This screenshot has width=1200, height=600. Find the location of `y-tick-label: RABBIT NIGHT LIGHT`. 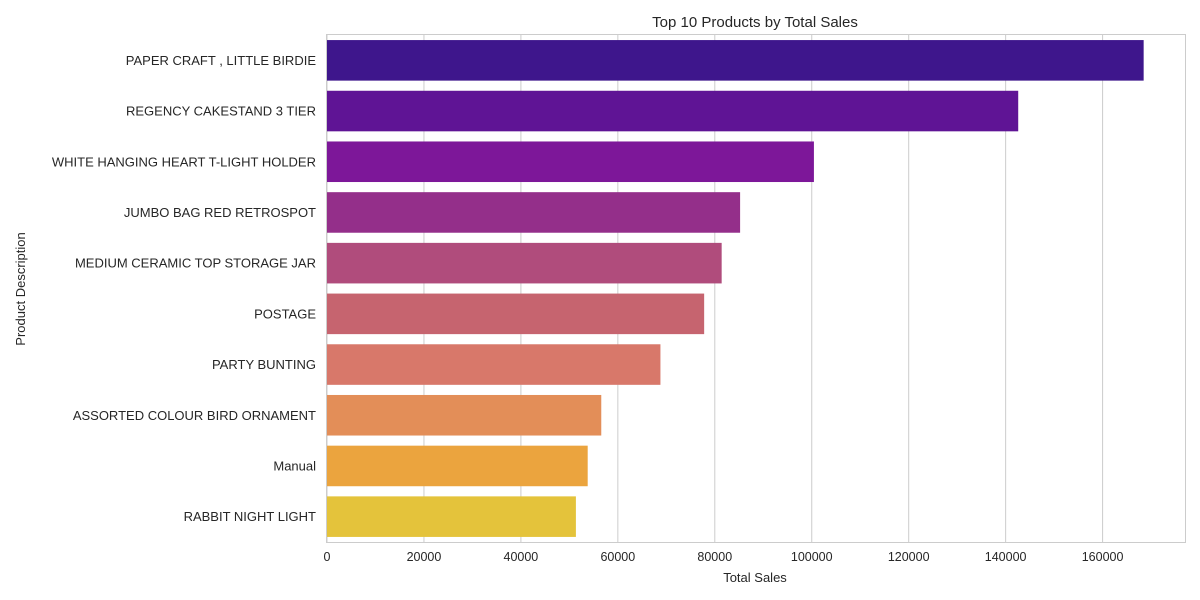

y-tick-label: RABBIT NIGHT LIGHT is located at coordinates (250, 516).